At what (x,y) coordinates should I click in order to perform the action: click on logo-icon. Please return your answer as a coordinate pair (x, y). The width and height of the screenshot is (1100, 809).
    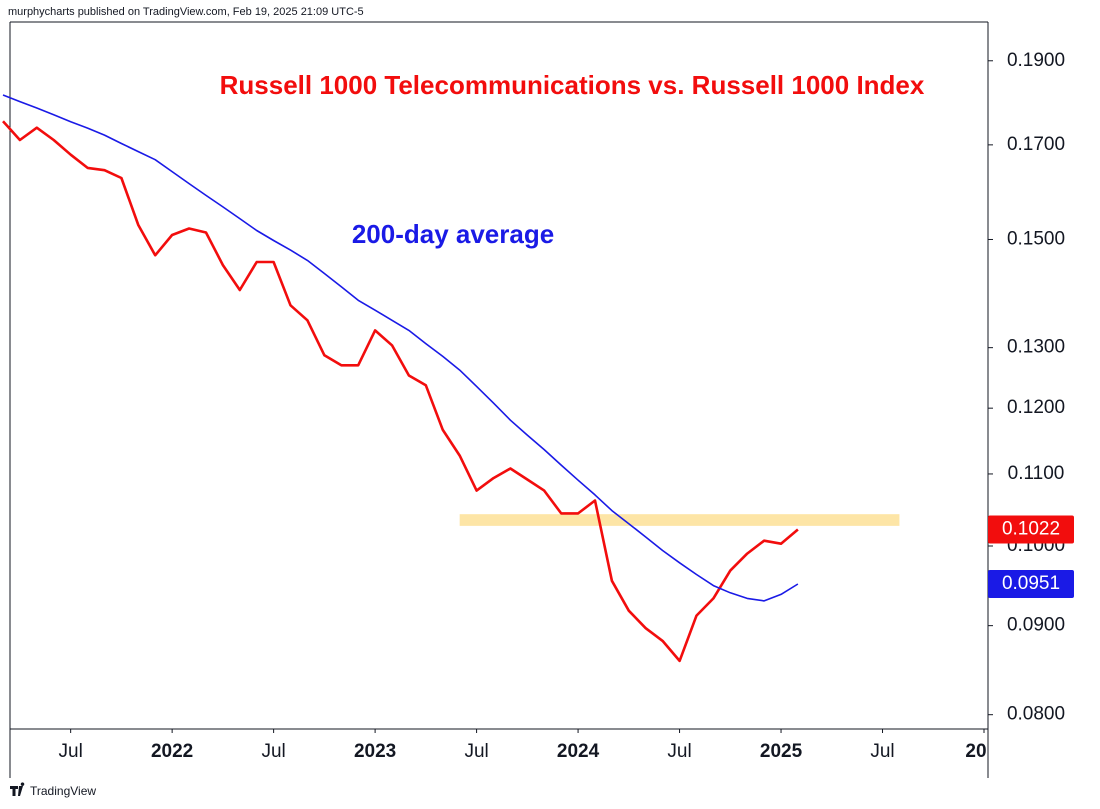
    Looking at the image, I should click on (17, 789).